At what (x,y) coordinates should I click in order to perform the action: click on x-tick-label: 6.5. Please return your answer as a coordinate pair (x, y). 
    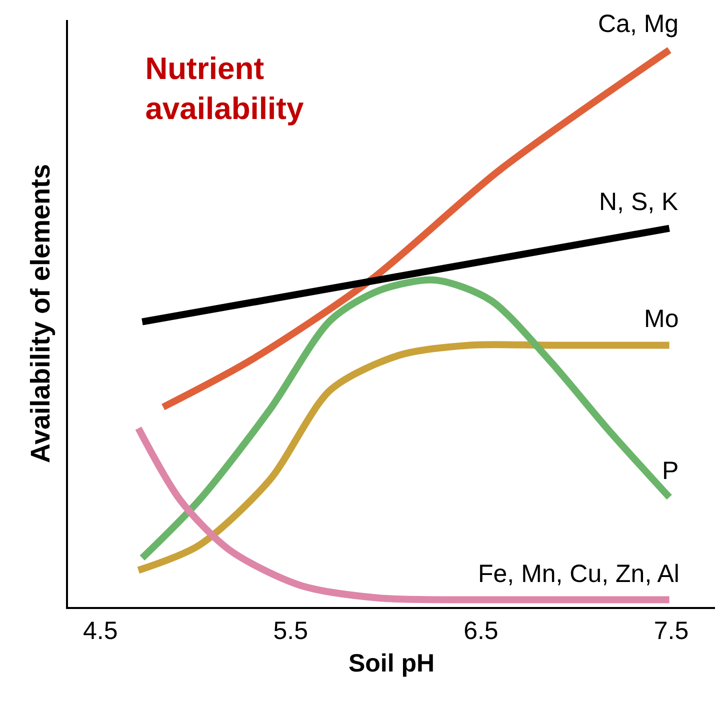
    Looking at the image, I should click on (481, 631).